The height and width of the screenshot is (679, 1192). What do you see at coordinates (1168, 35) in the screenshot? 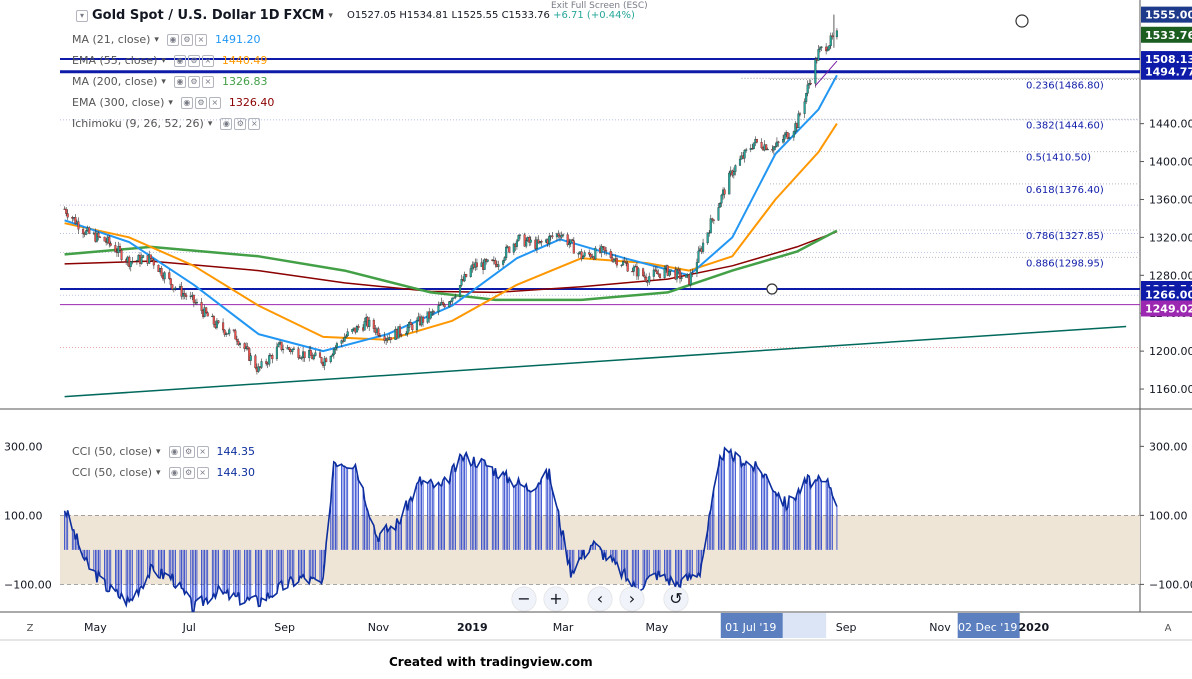
I see `price-badge-label: 1533.76` at bounding box center [1168, 35].